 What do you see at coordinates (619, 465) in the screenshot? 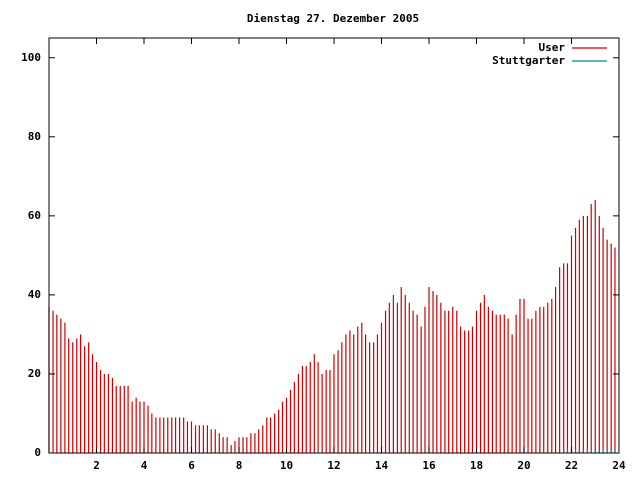
I see `x-tick-label: 24` at bounding box center [619, 465].